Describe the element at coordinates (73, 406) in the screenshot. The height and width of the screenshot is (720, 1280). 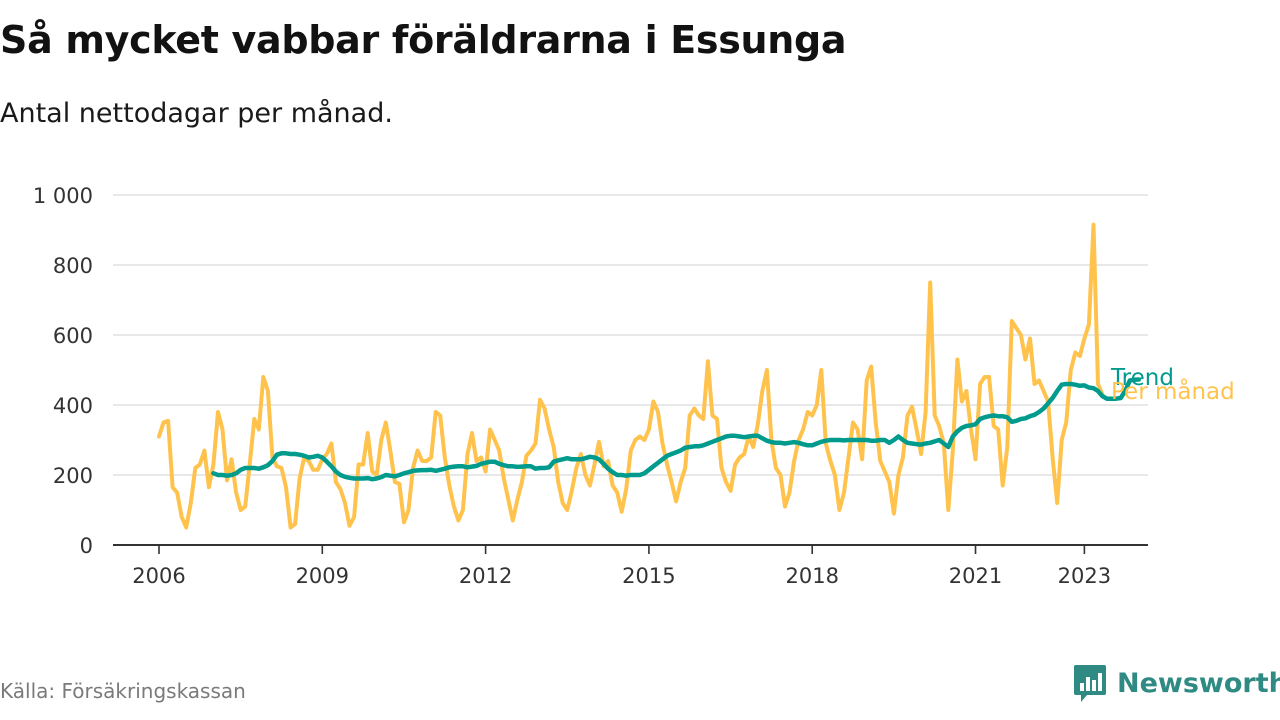
I see `y-tick-label: 400` at that location.